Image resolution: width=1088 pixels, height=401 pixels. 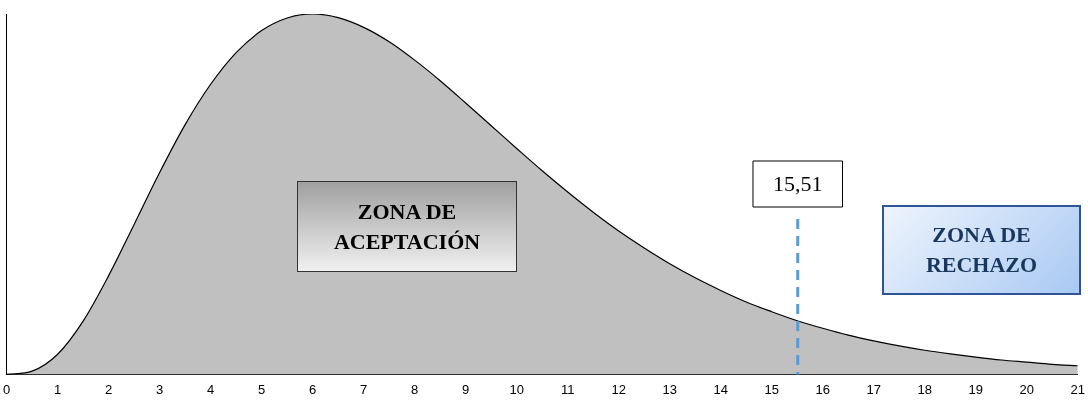 I want to click on x-tick-label: 13, so click(x=669, y=389).